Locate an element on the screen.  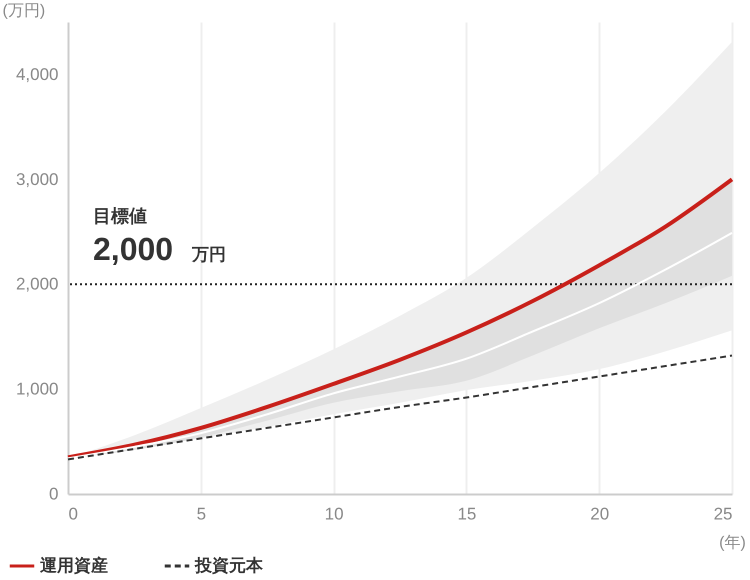
x-axis-title: (年) is located at coordinates (732, 543).